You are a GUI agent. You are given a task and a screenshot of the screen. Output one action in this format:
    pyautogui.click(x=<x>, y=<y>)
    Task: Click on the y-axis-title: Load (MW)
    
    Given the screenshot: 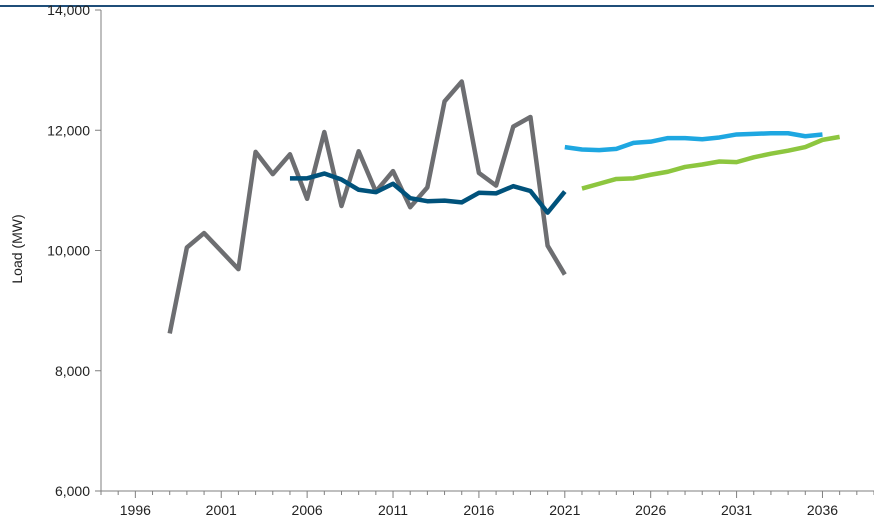 What is the action you would take?
    pyautogui.click(x=17, y=248)
    